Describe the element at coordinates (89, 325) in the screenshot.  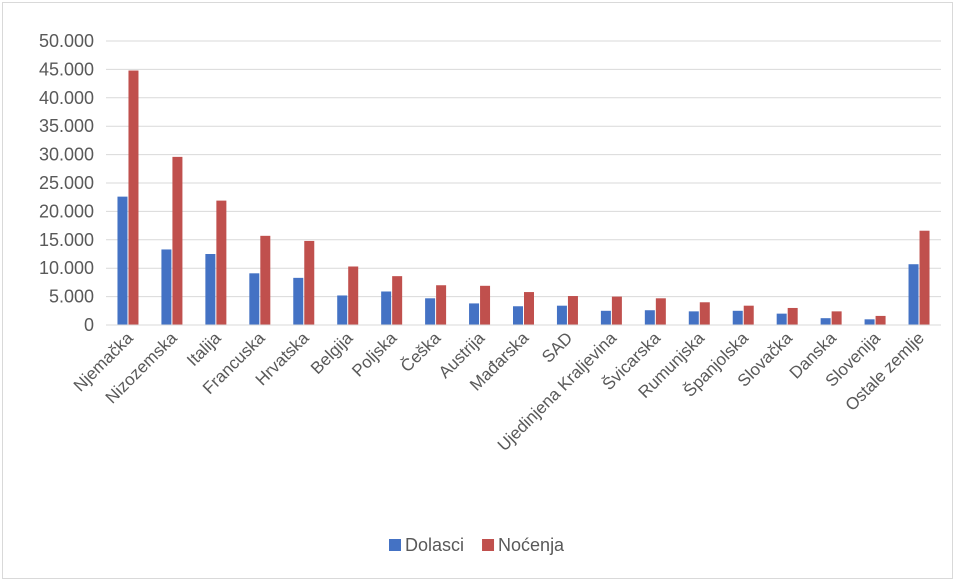
I see `y-tick-label: 0` at that location.